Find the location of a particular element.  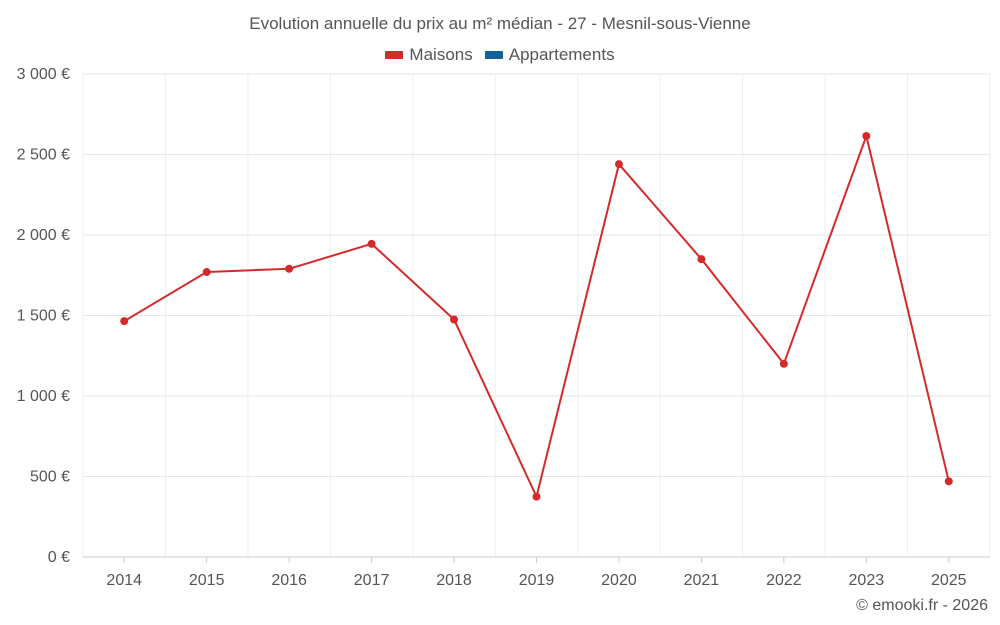

y-tick-label: 1 500 € is located at coordinates (43, 316).